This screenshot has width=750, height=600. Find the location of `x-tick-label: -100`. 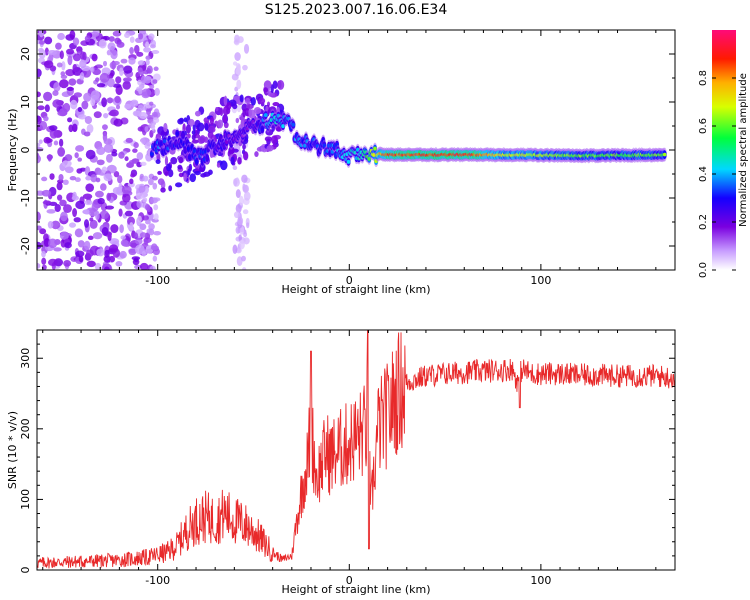

x-tick-label: -100 is located at coordinates (157, 280).